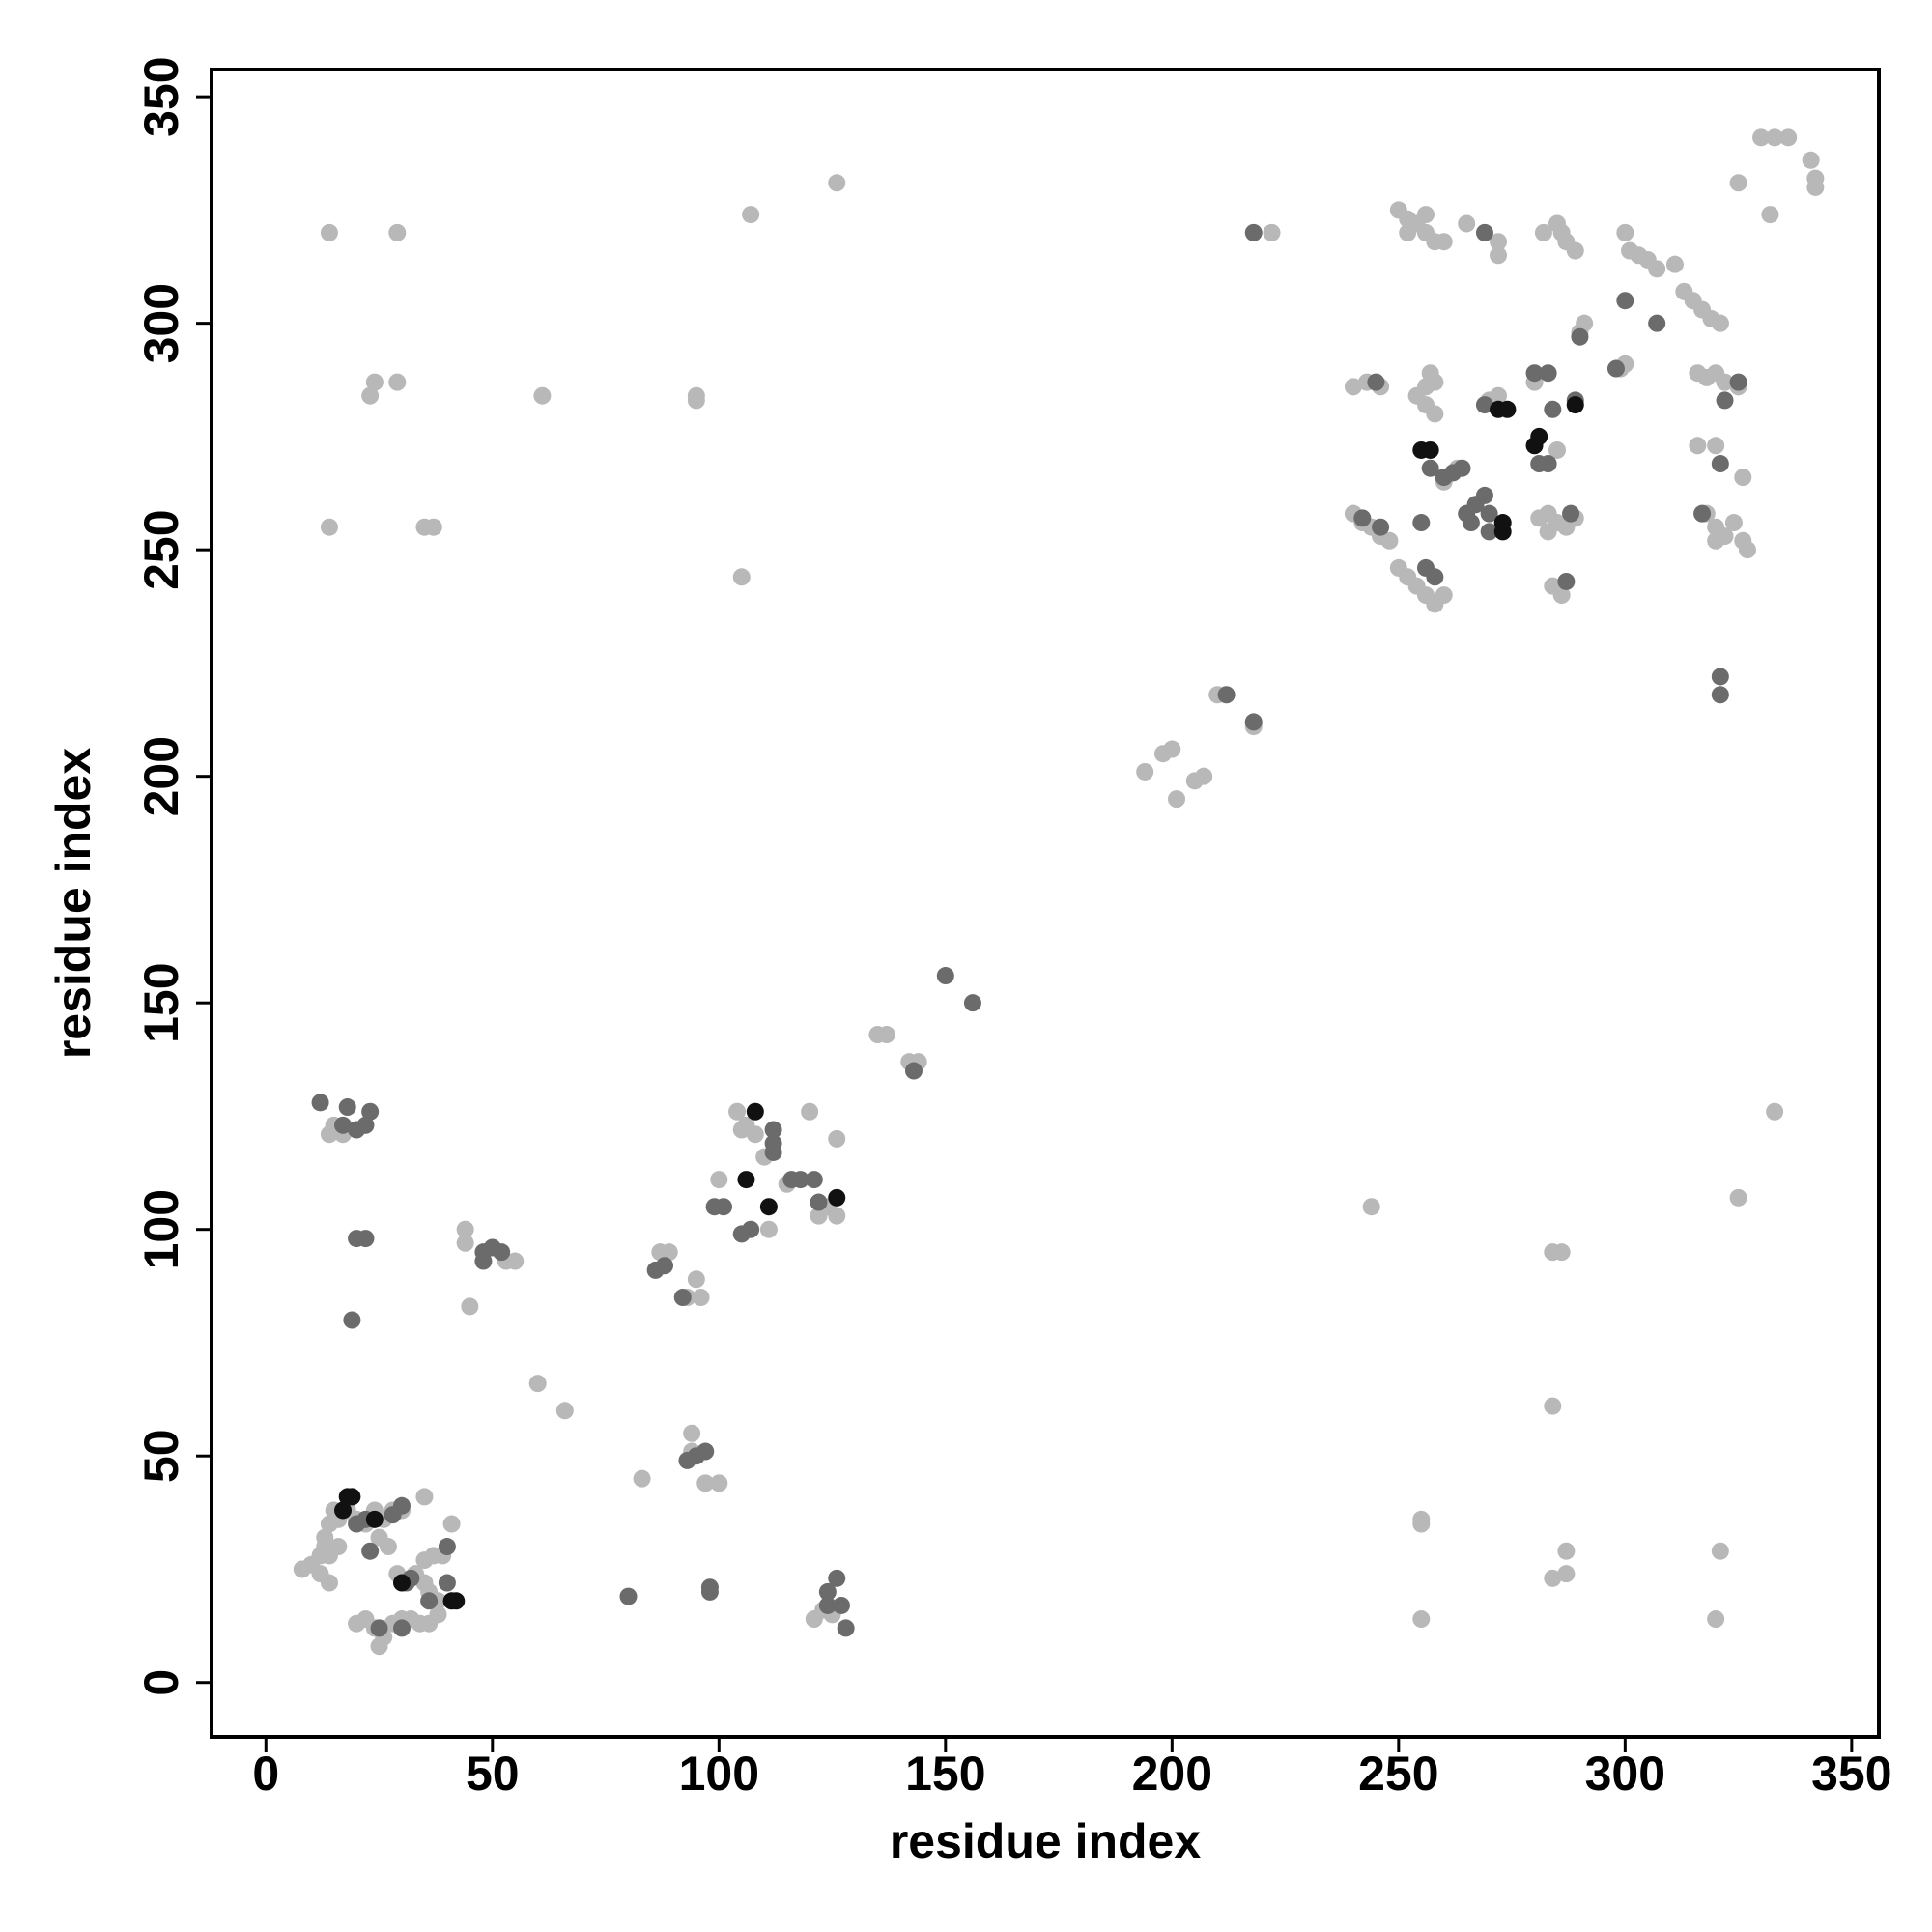 The image size is (1932, 1932). I want to click on y-tick-label: 250, so click(161, 549).